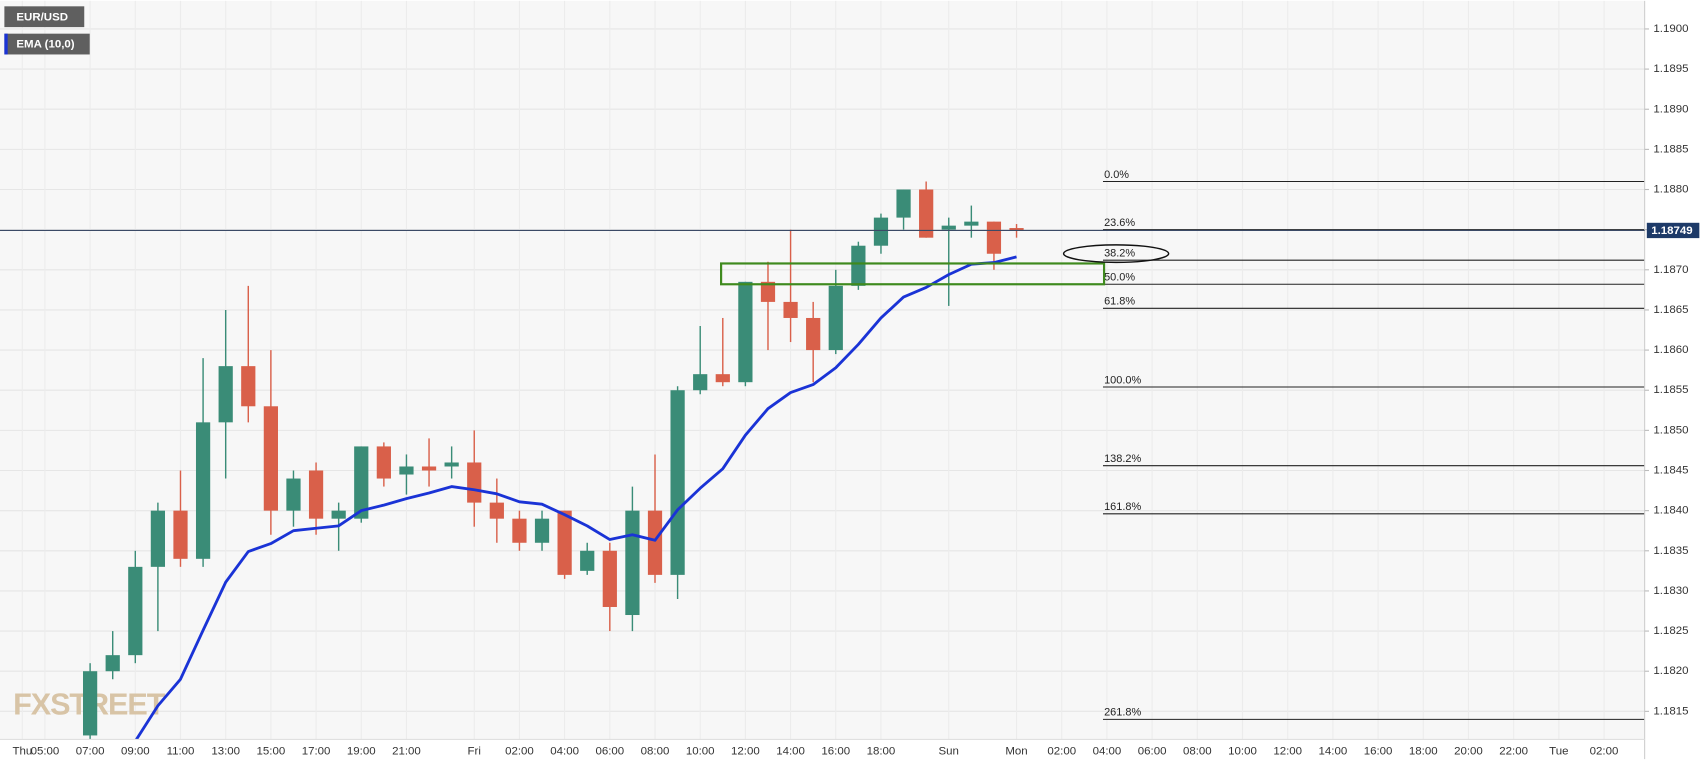  Describe the element at coordinates (1670, 310) in the screenshot. I see `y-tick-label: 1.1865` at that location.